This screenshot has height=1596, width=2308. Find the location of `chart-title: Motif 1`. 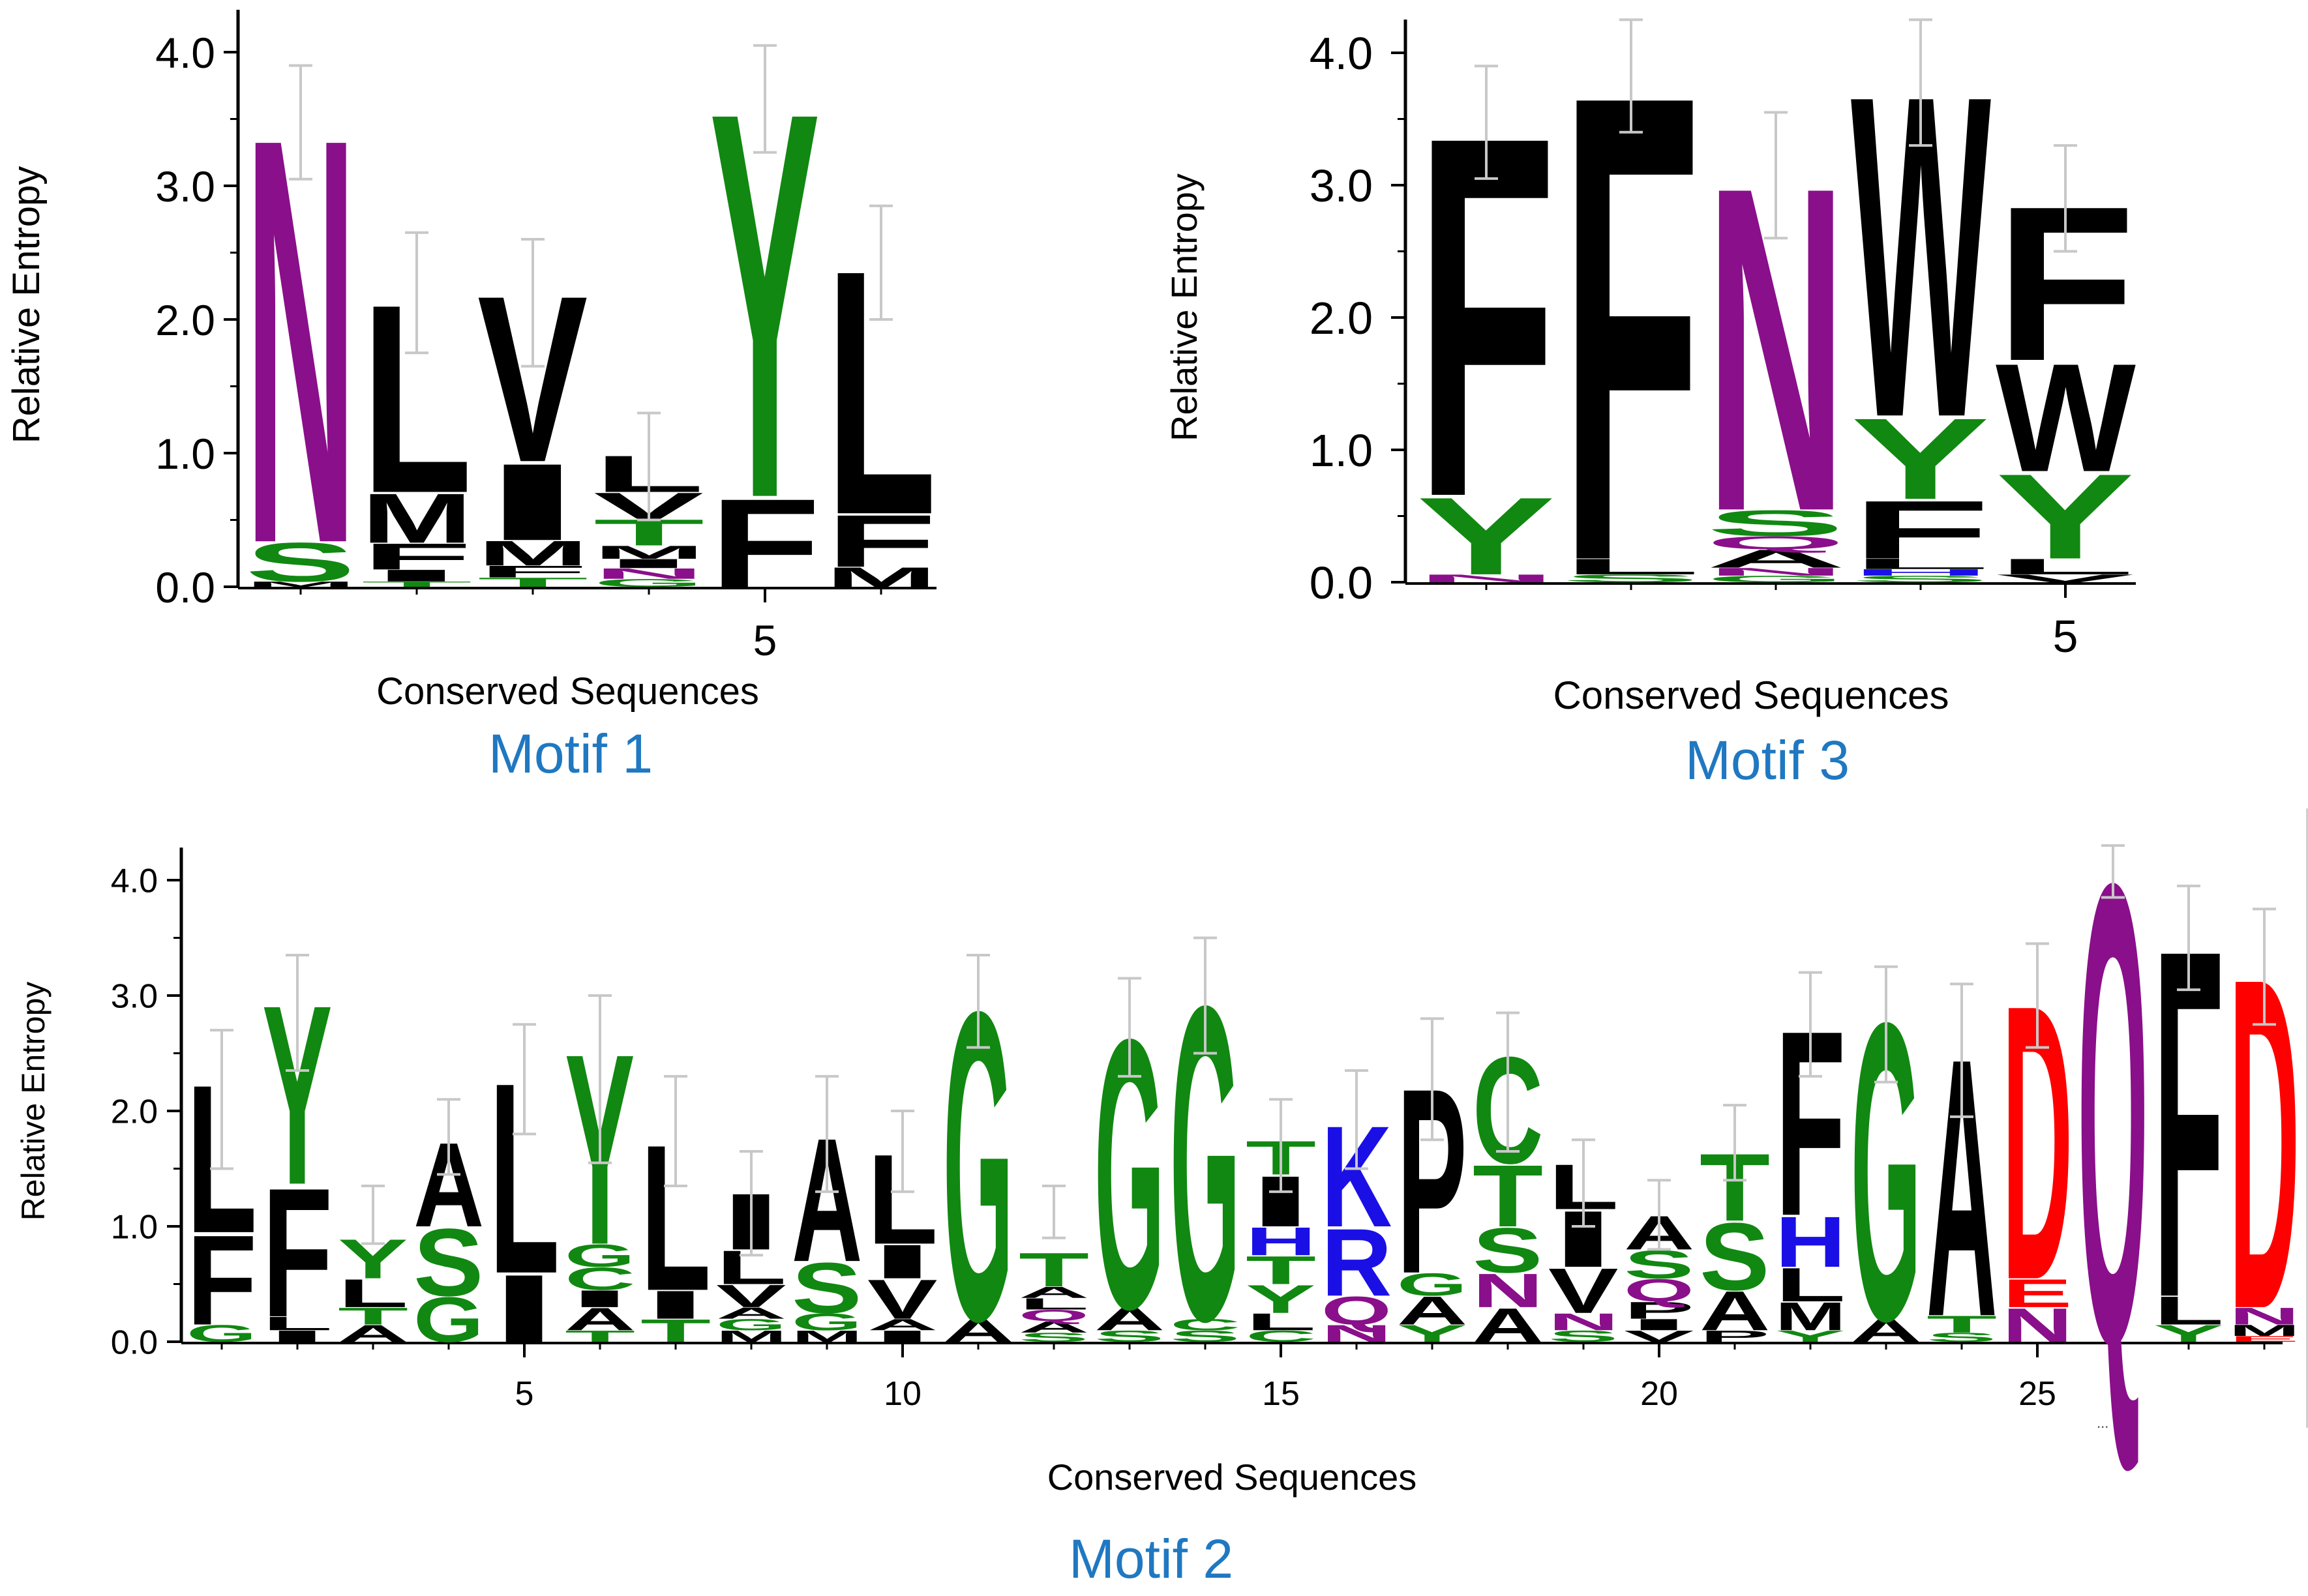

chart-title: Motif 1 is located at coordinates (570, 753).